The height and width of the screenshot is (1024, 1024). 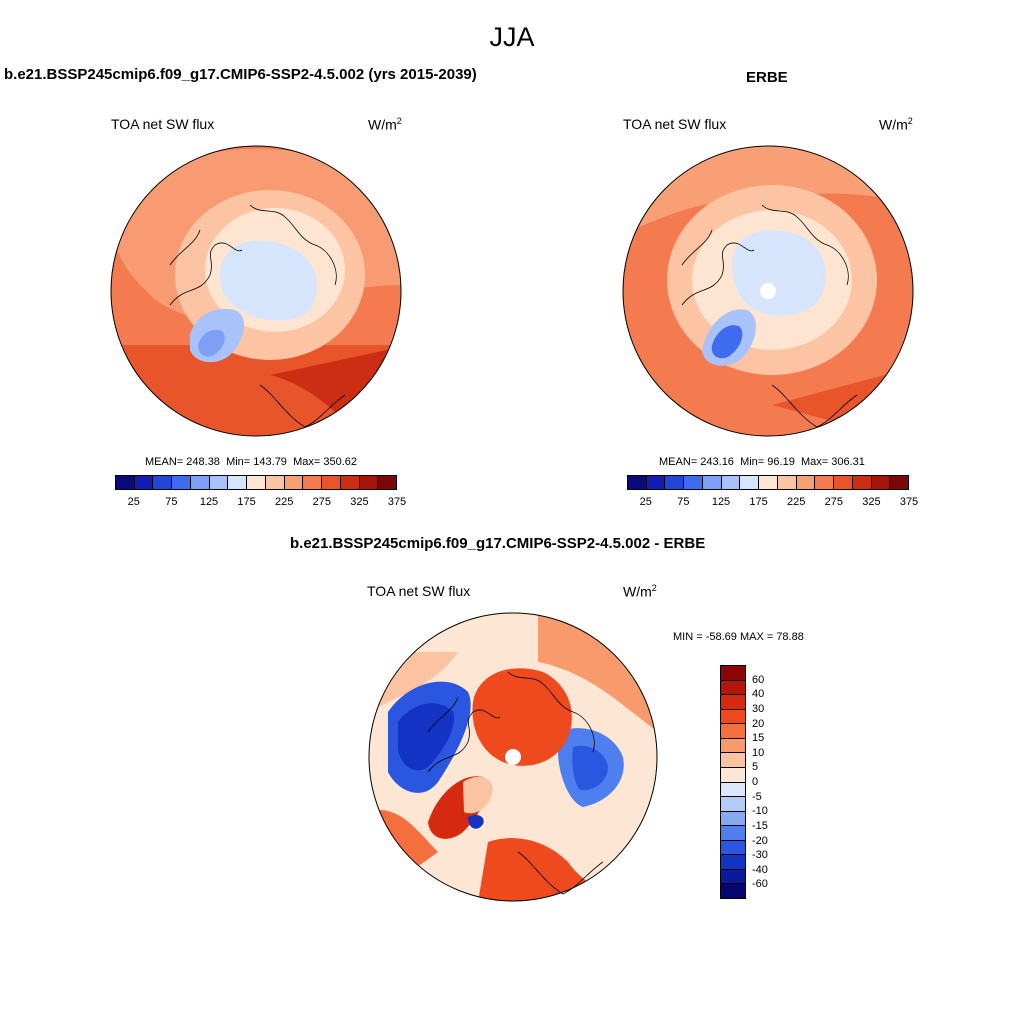 I want to click on panel2-colorbar-ticks: 25 75 125 175 225 275 325 375, so click(x=773, y=503).